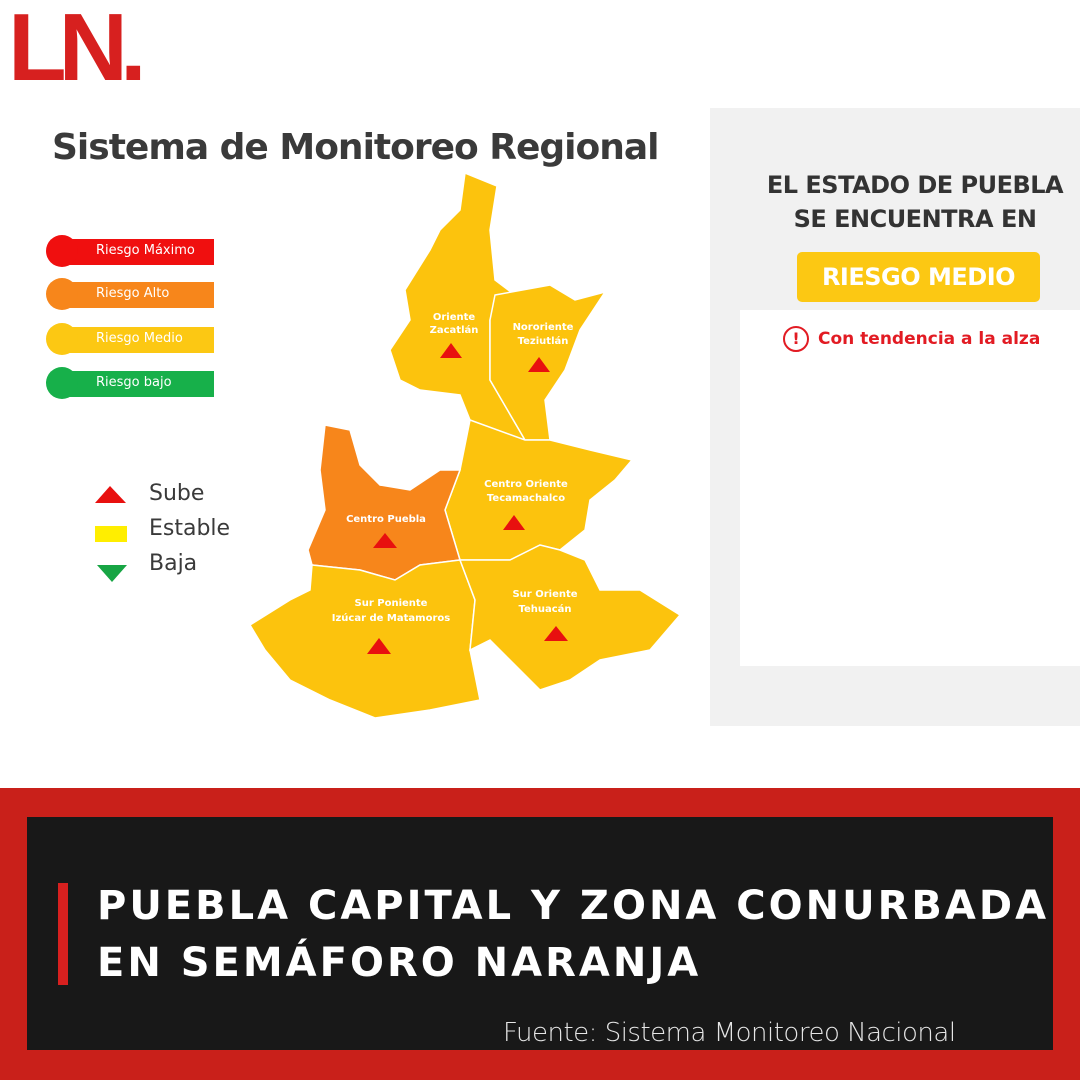 This screenshot has height=1080, width=1080. Describe the element at coordinates (918, 277) in the screenshot. I see `risk-badge: RIESGO MEDIO` at that location.